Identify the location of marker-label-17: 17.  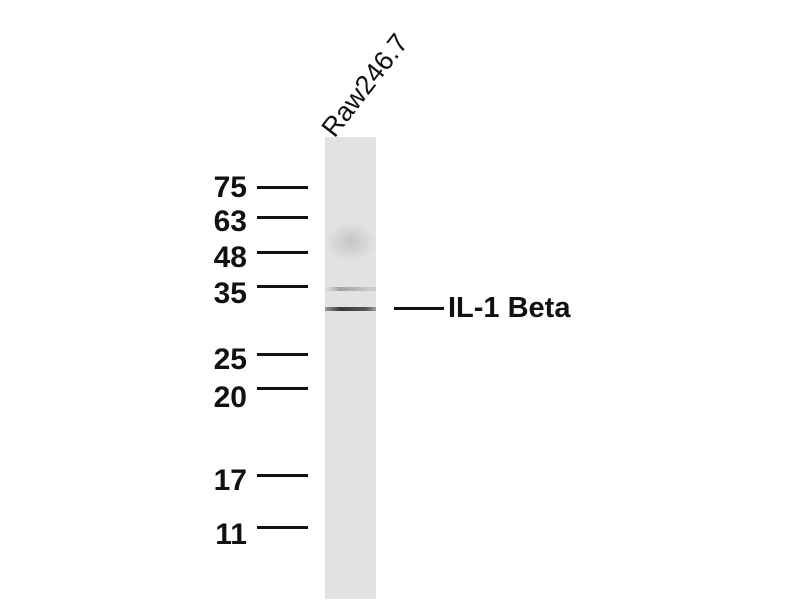
(230, 480).